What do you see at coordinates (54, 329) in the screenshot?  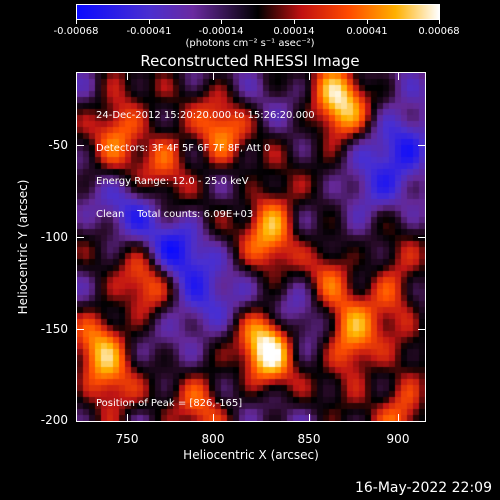 I see `y-tick-label: -150` at bounding box center [54, 329].